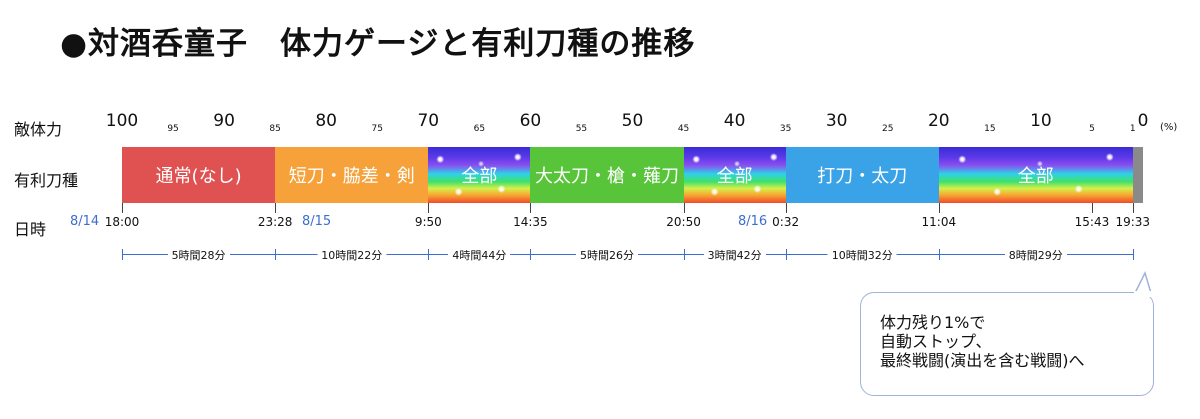 This screenshot has height=419, width=1200. I want to click on callout-box, so click(1007, 333).